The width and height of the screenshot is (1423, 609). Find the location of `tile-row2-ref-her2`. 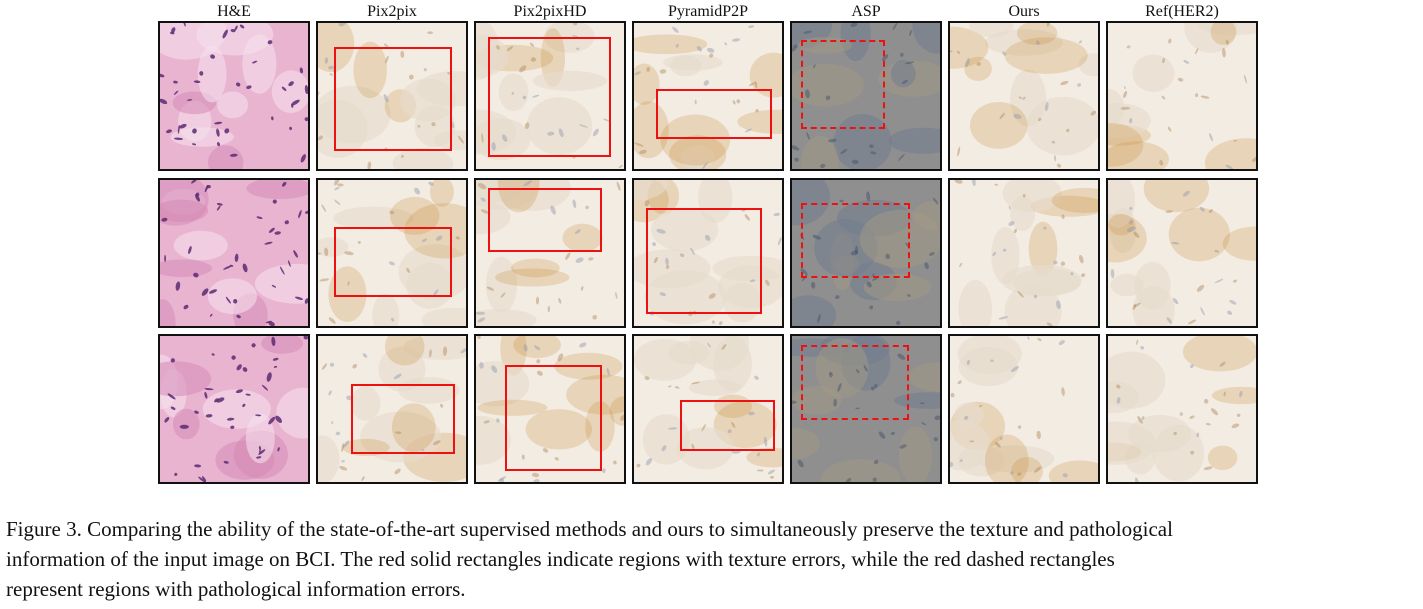

tile-row2-ref-her2 is located at coordinates (1182, 253).